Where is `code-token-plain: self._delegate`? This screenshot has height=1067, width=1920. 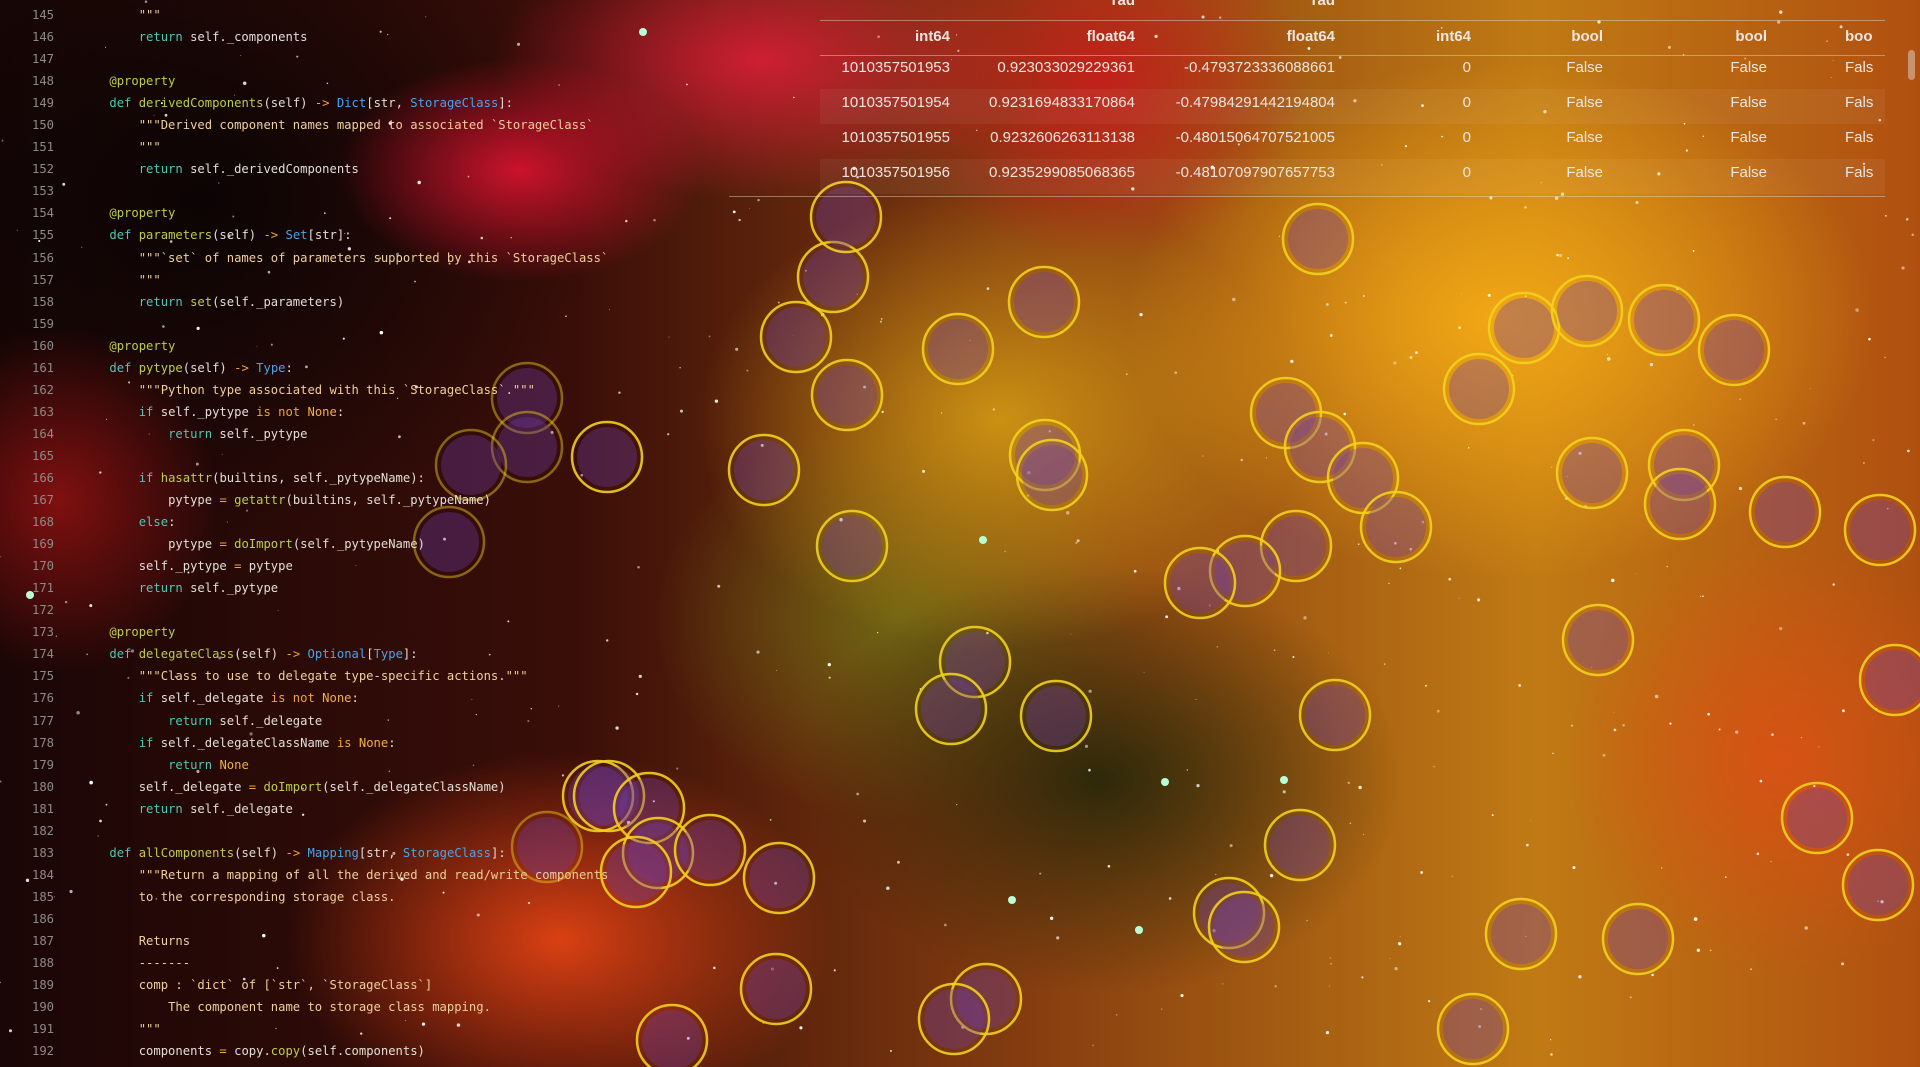 code-token-plain: self._delegate is located at coordinates (267, 720).